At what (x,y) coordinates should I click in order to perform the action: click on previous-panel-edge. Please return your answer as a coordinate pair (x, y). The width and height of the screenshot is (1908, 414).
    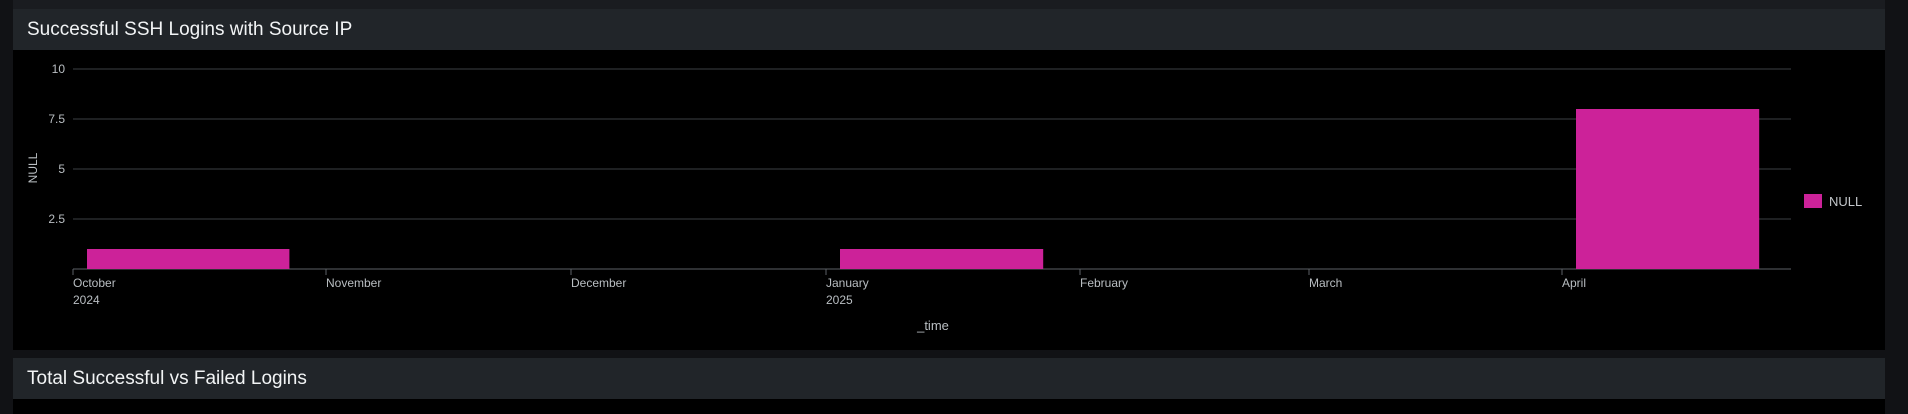
    Looking at the image, I should click on (949, 4).